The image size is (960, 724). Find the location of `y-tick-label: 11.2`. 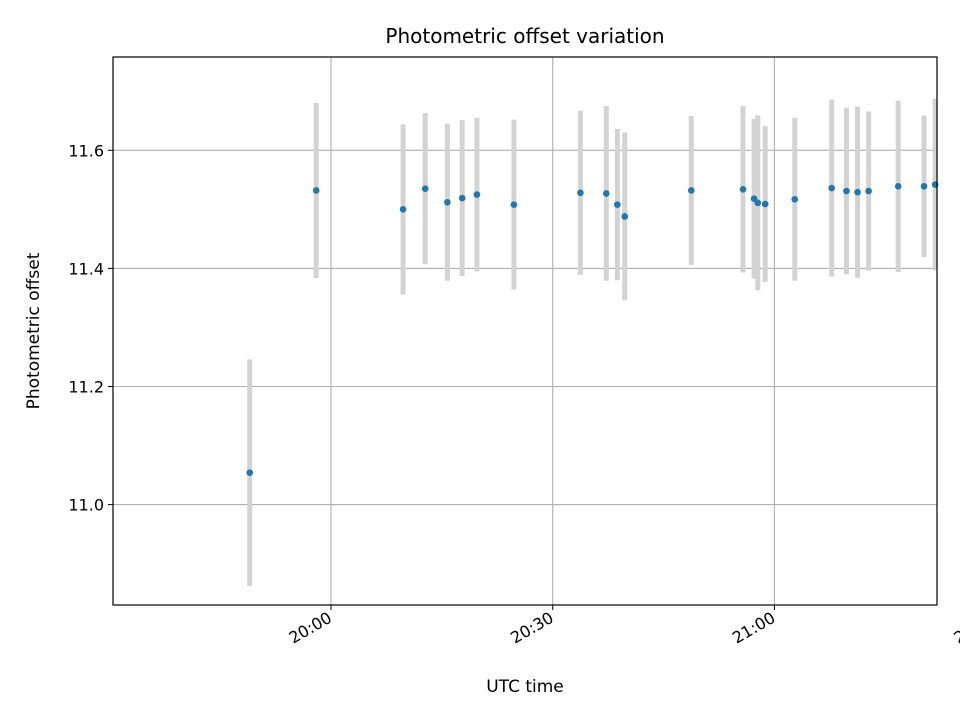

y-tick-label: 11.2 is located at coordinates (86, 387).